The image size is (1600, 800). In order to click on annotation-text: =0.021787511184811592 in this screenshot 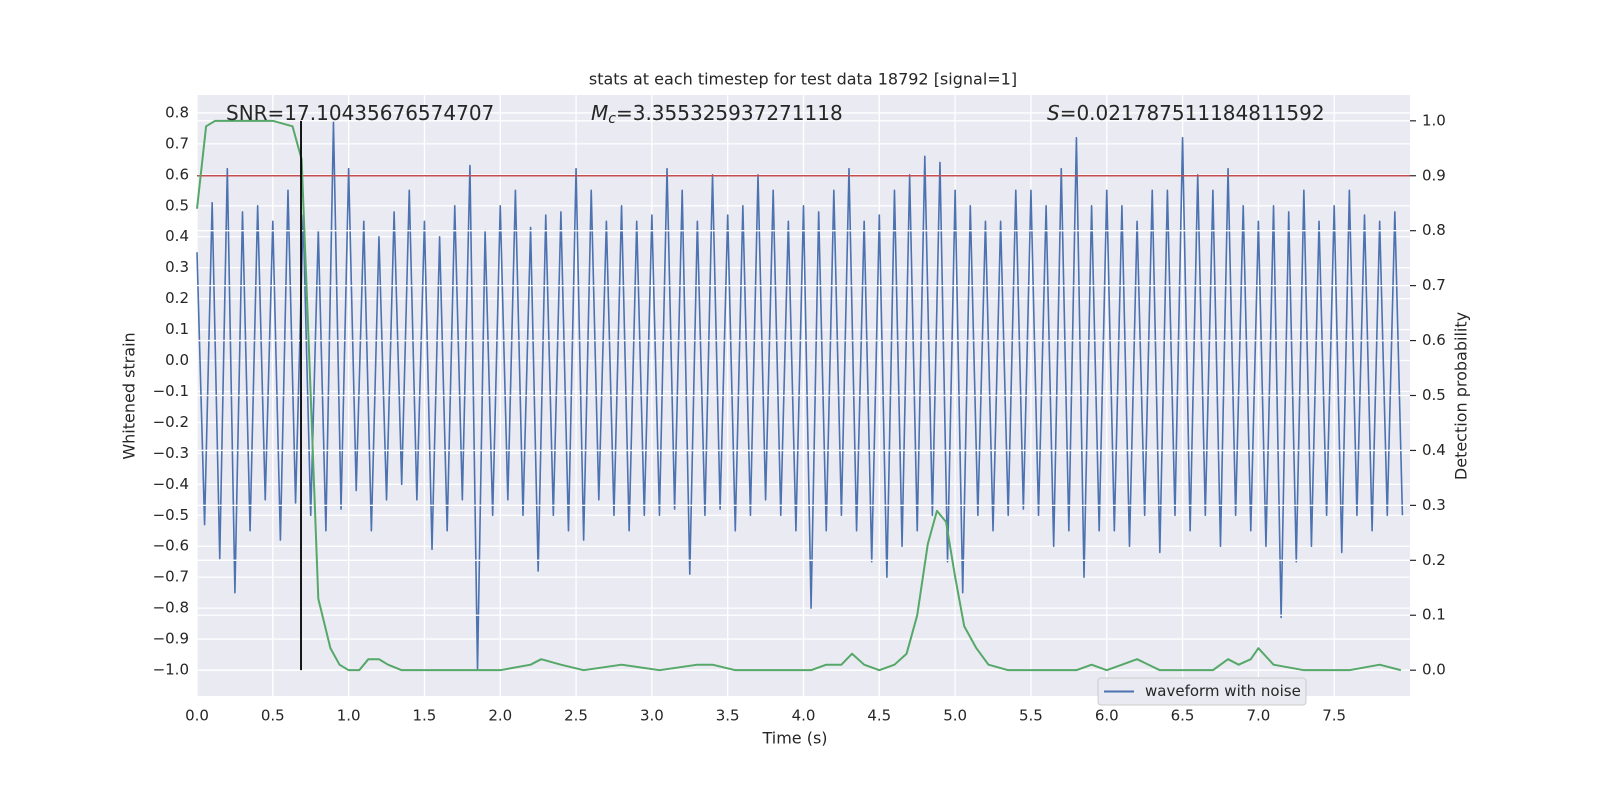, I will do `click(1192, 113)`.